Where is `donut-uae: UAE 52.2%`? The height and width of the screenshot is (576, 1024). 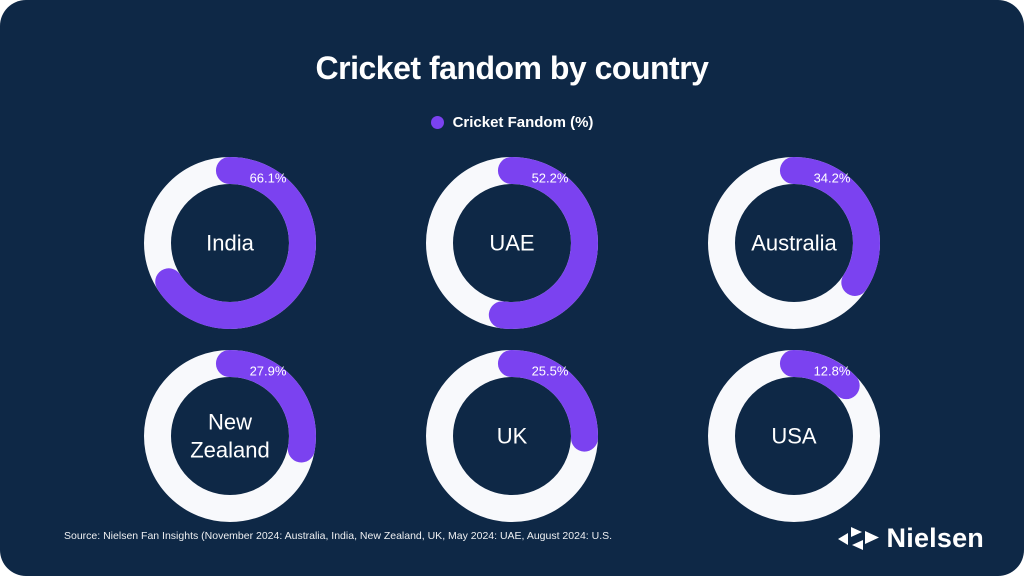
donut-uae: UAE 52.2% is located at coordinates (512, 243).